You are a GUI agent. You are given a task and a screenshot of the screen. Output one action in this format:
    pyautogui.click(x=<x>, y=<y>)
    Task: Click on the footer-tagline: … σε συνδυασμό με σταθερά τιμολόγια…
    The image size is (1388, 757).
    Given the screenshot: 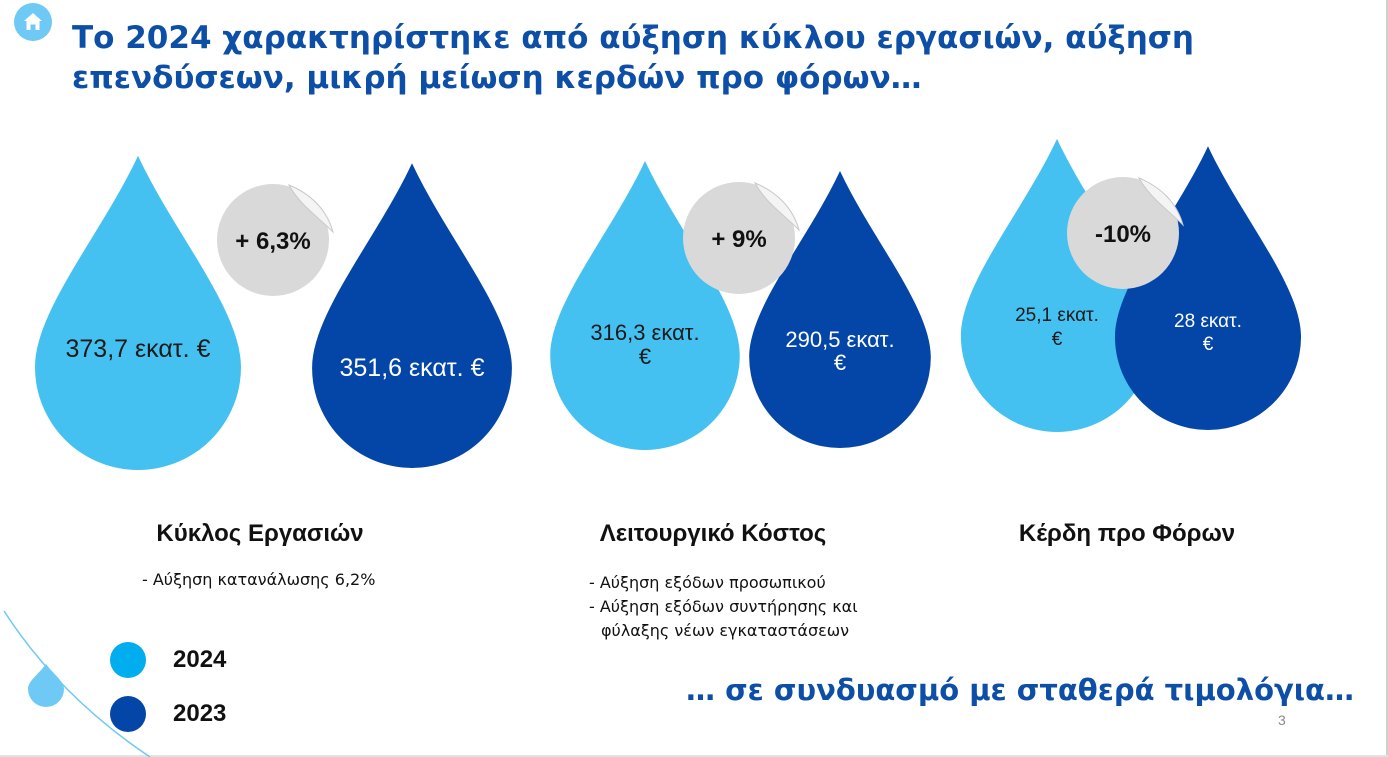 What is the action you would take?
    pyautogui.click(x=1020, y=690)
    